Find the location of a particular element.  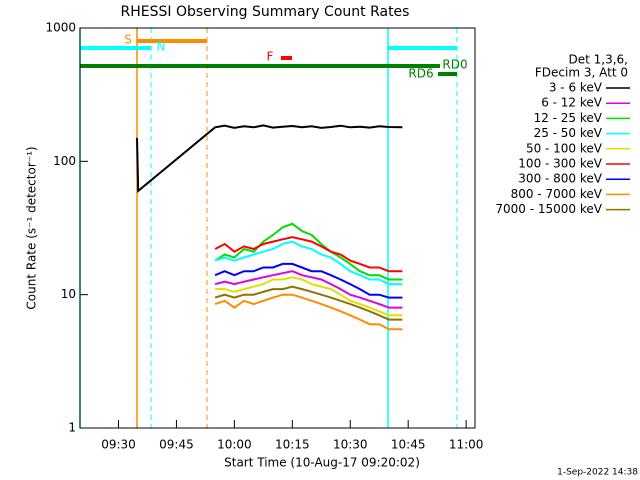

footer: 1-Sep-2022 14:38 is located at coordinates (597, 473).